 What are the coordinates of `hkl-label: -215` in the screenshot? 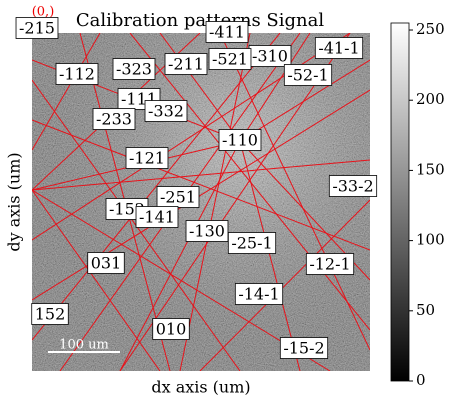 It's located at (37, 28).